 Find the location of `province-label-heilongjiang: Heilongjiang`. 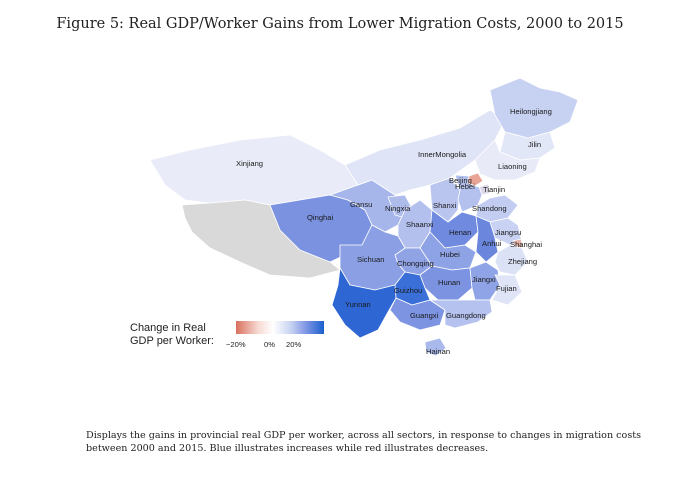

province-label-heilongjiang: Heilongjiang is located at coordinates (531, 111).